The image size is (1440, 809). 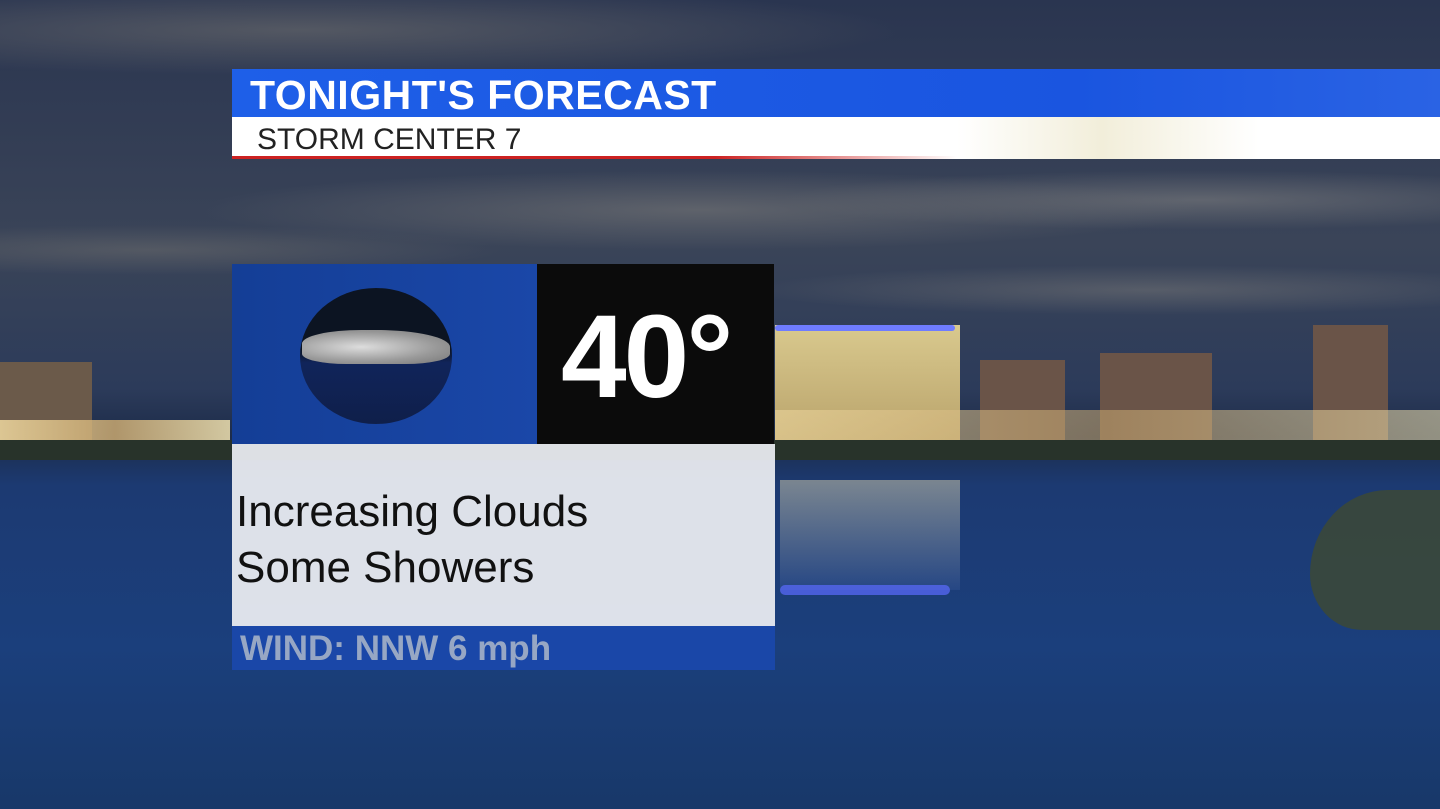 What do you see at coordinates (647, 357) in the screenshot?
I see `temperature-value: 40°` at bounding box center [647, 357].